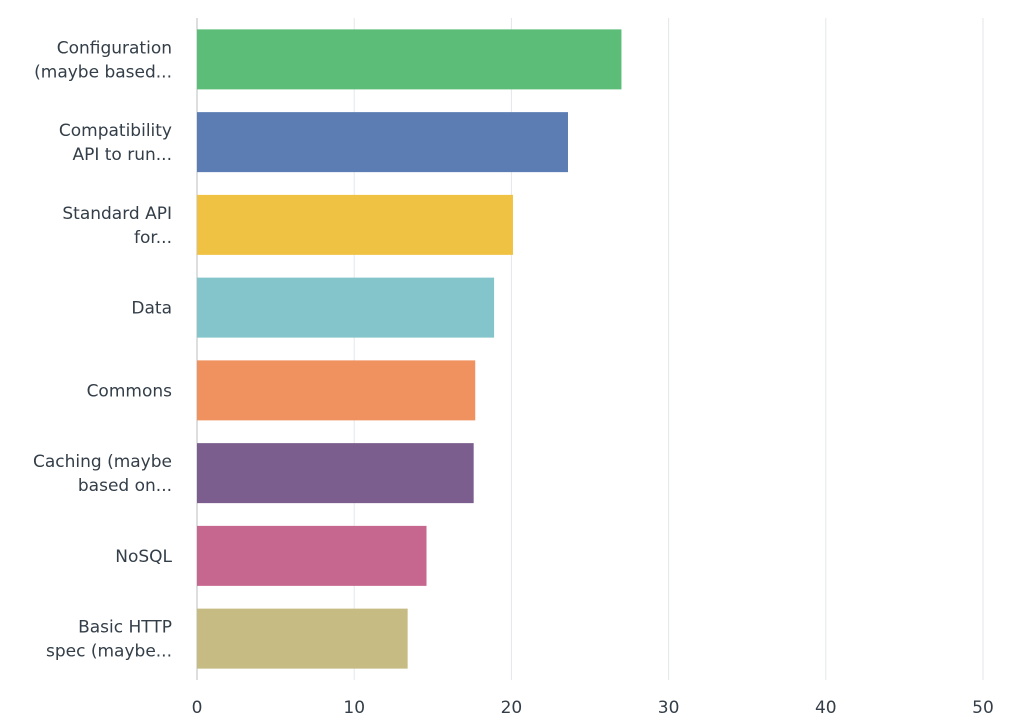  Describe the element at coordinates (130, 391) in the screenshot. I see `category-label: Commons` at that location.